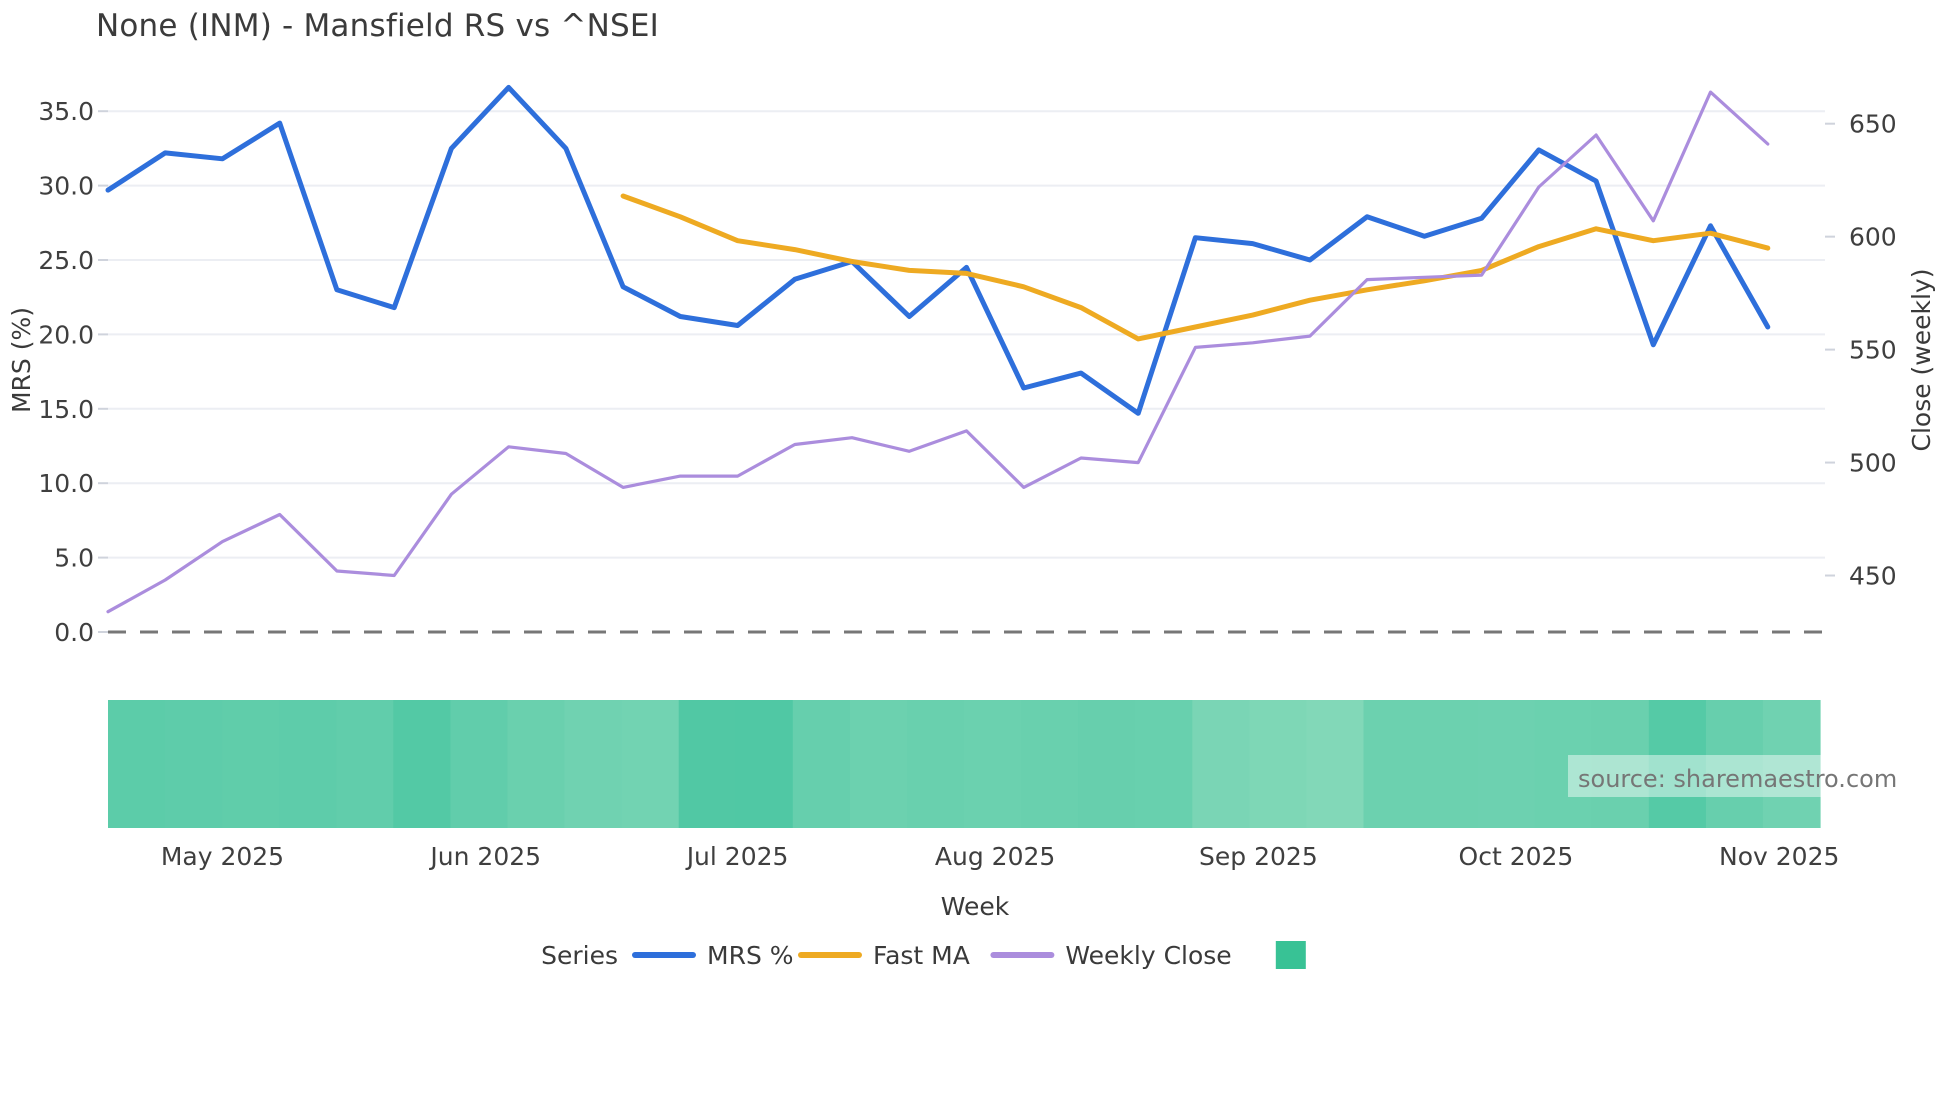  Describe the element at coordinates (74, 558) in the screenshot. I see `y-axis-left-tick-label: 5.0` at that location.